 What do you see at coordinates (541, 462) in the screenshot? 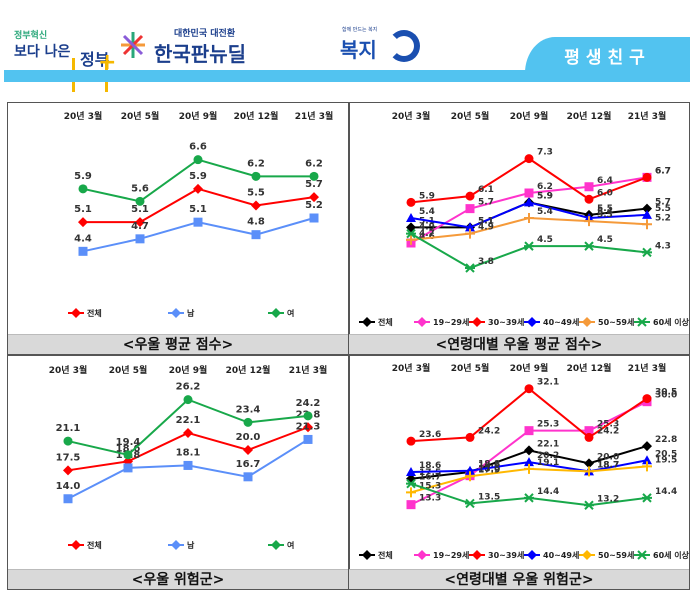
I see `series-40~49세: 18.6 18.820.218.720.5` at bounding box center [541, 462].